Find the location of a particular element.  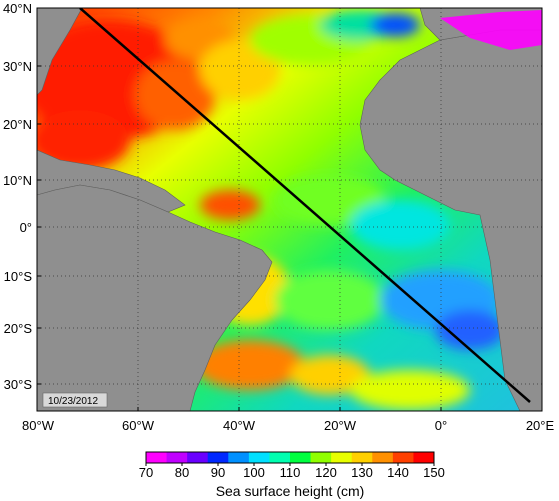

colorbar: 70 80 90 100 110 120 130 140 150 is located at coordinates (292, 465).